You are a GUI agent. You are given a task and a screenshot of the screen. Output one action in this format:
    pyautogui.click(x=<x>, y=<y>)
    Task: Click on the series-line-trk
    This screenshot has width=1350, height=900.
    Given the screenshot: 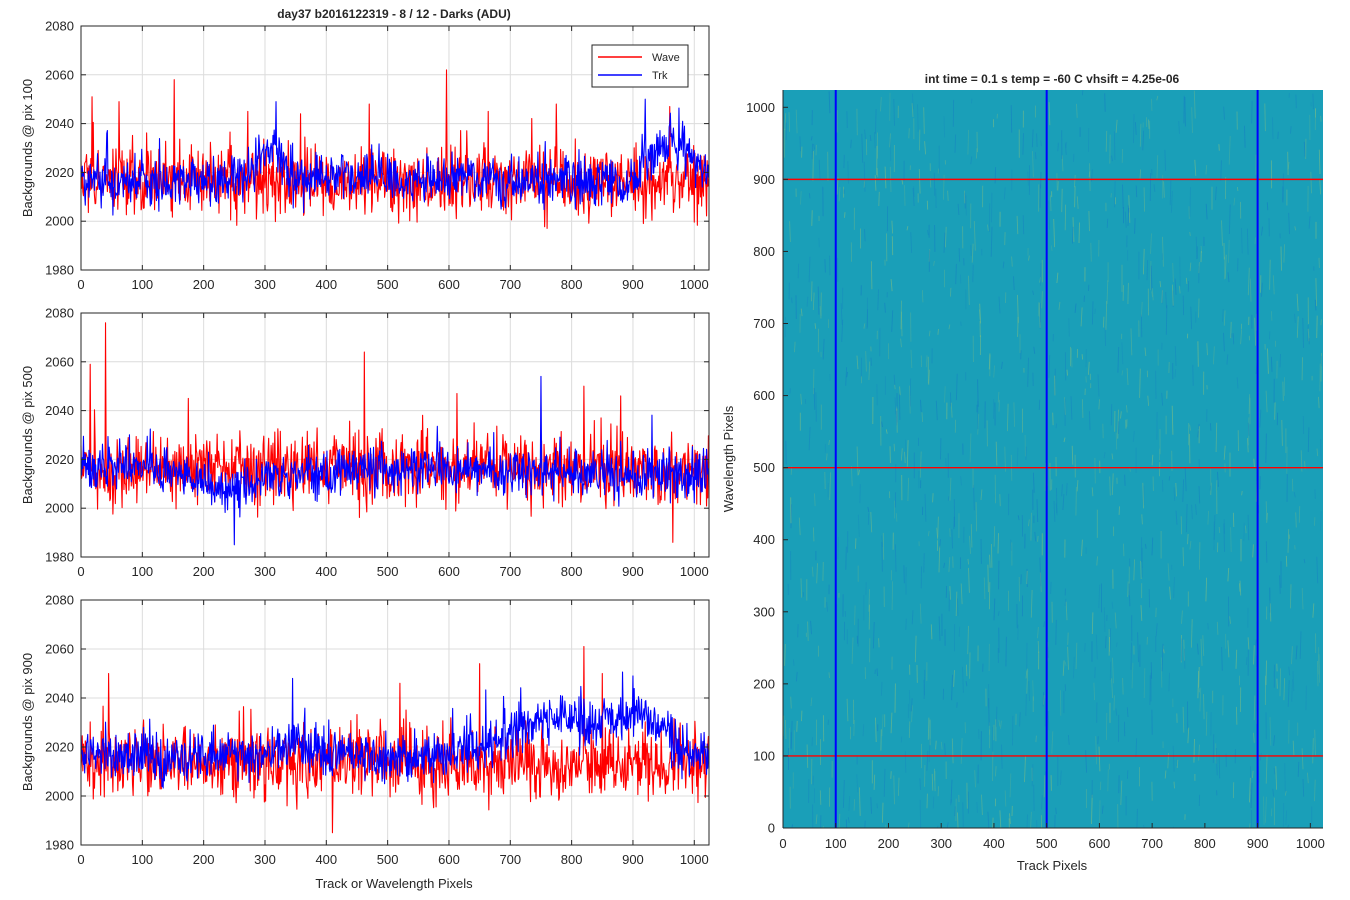 What is the action you would take?
    pyautogui.click(x=395, y=460)
    